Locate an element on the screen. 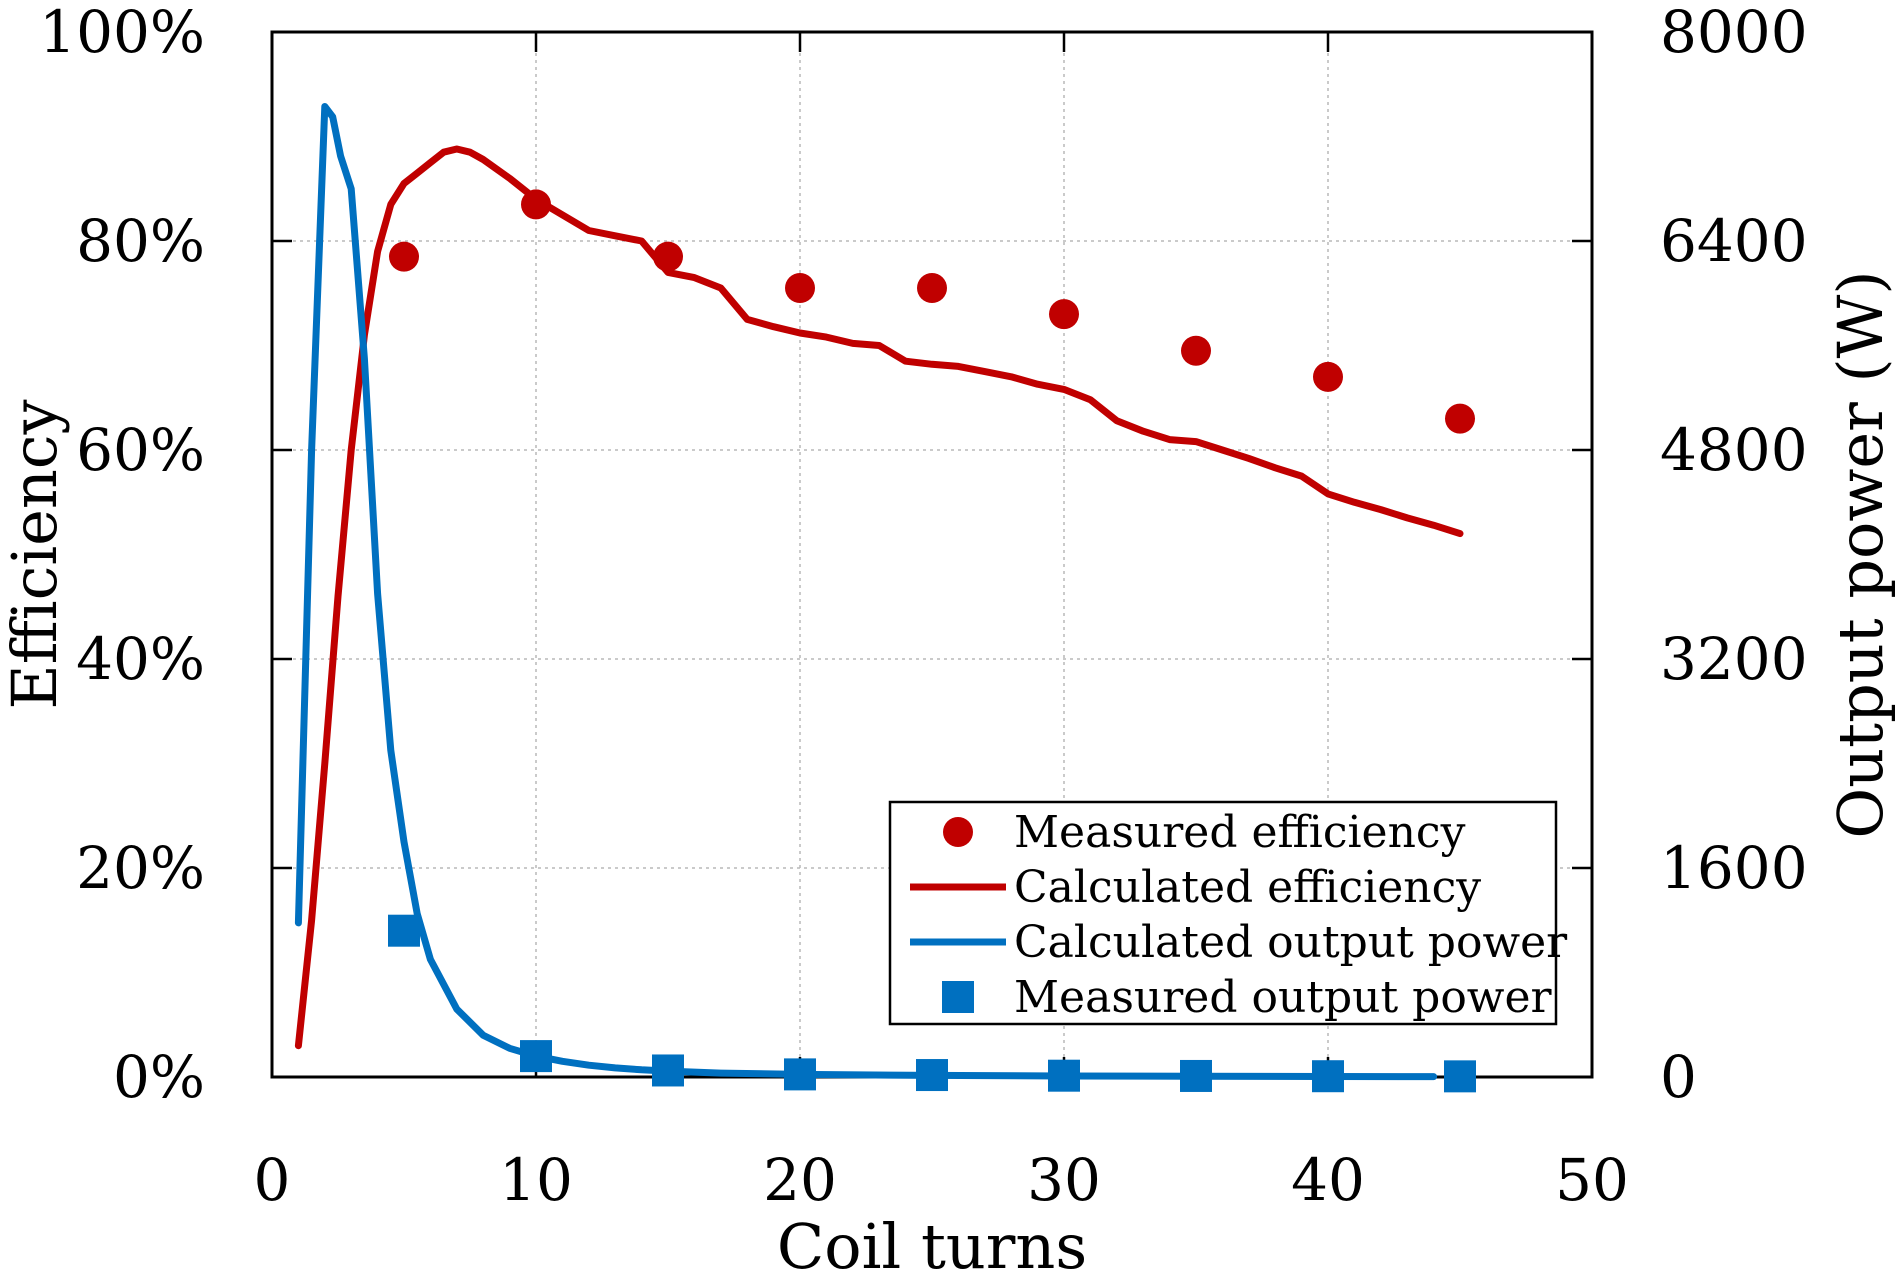 The width and height of the screenshot is (1902, 1280). legend-label-calculated-output-power: Calculated output power is located at coordinates (1291, 942).